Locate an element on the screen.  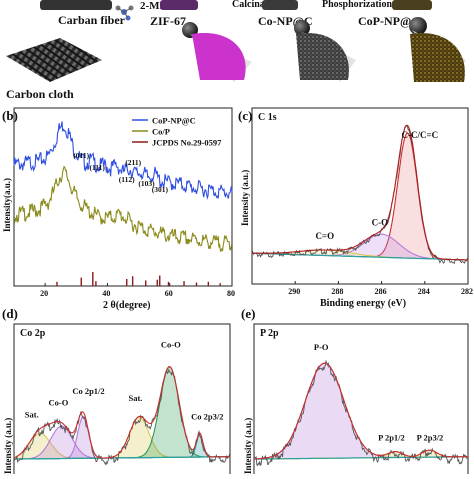
xrd-y-axis-label: Intensity(a.u.) is located at coordinates (7, 205).